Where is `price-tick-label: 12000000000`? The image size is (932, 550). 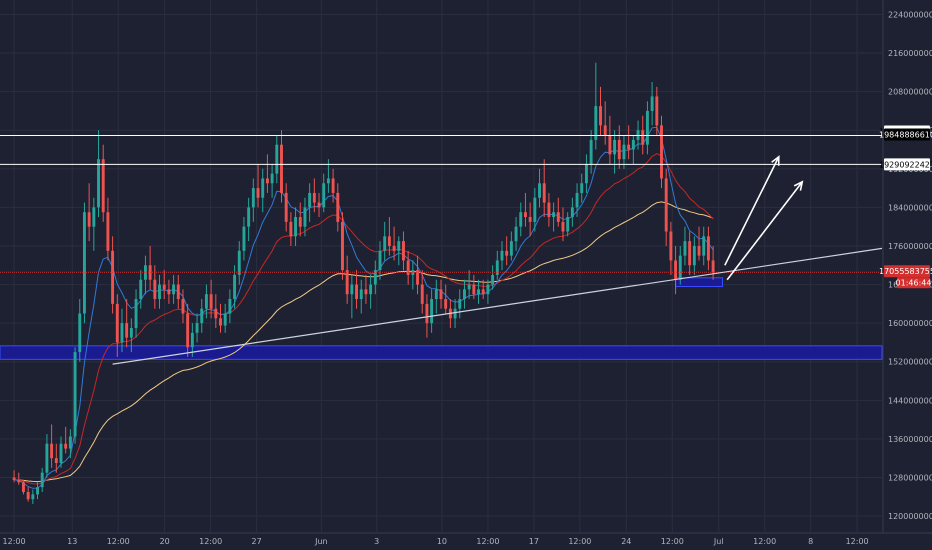 price-tick-label: 12000000000 is located at coordinates (910, 516).